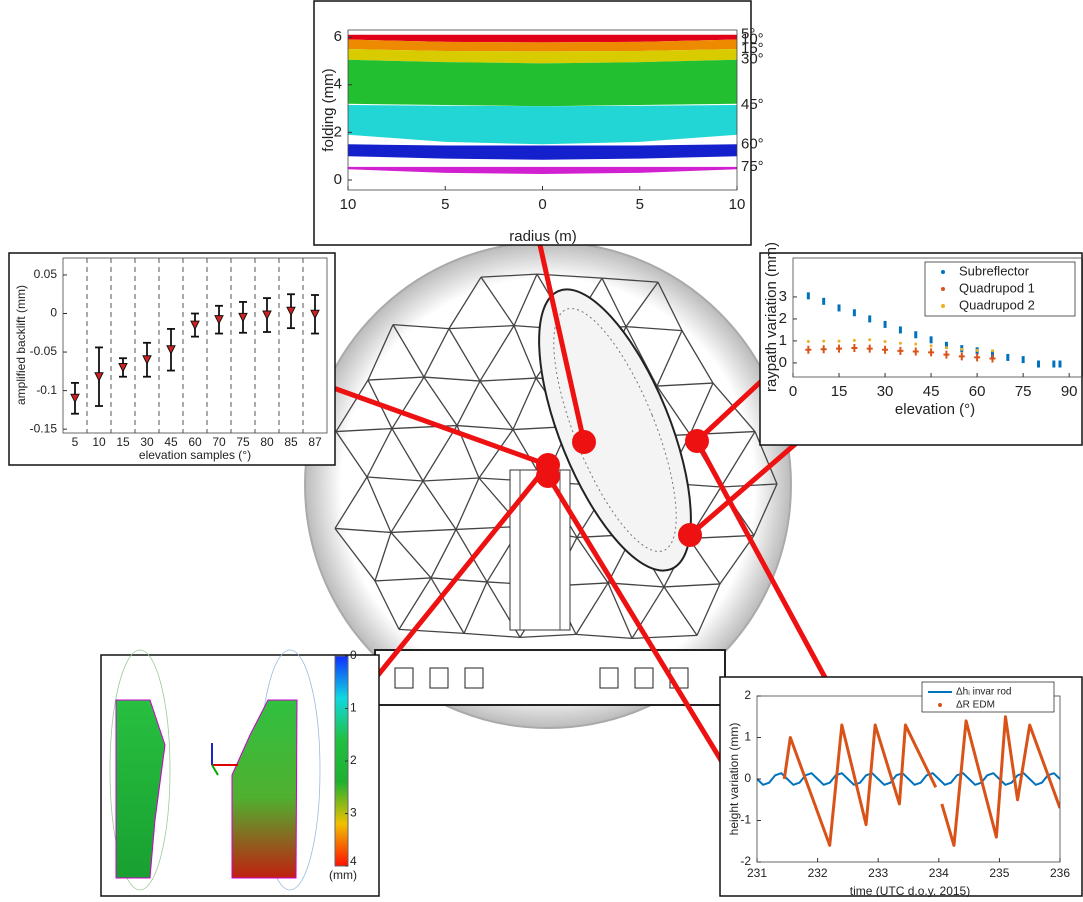 The image size is (1083, 902). Describe the element at coordinates (46, 274) in the screenshot. I see `y-tick-label: 0.05` at that location.